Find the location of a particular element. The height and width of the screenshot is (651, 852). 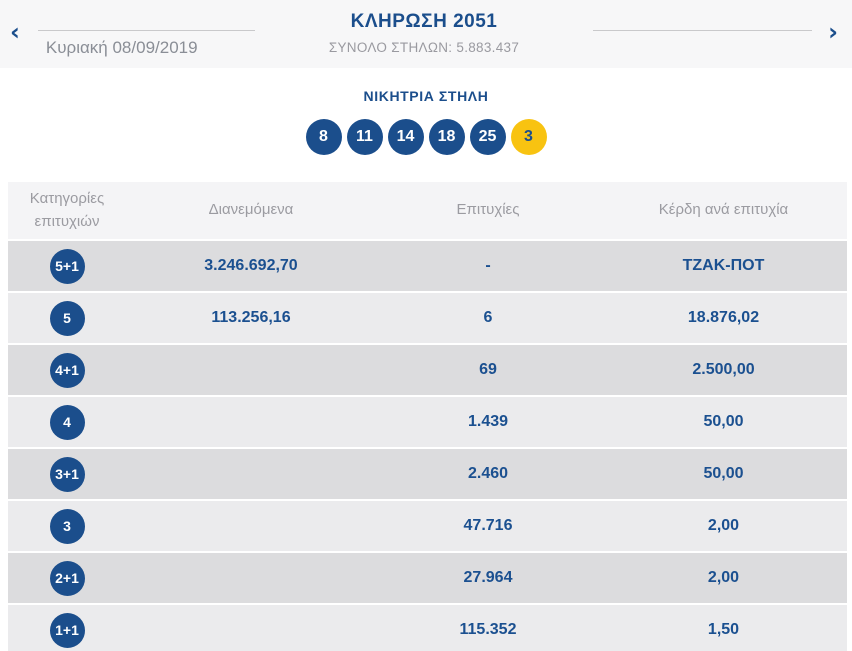

category-badge: 2+1 is located at coordinates (67, 578).